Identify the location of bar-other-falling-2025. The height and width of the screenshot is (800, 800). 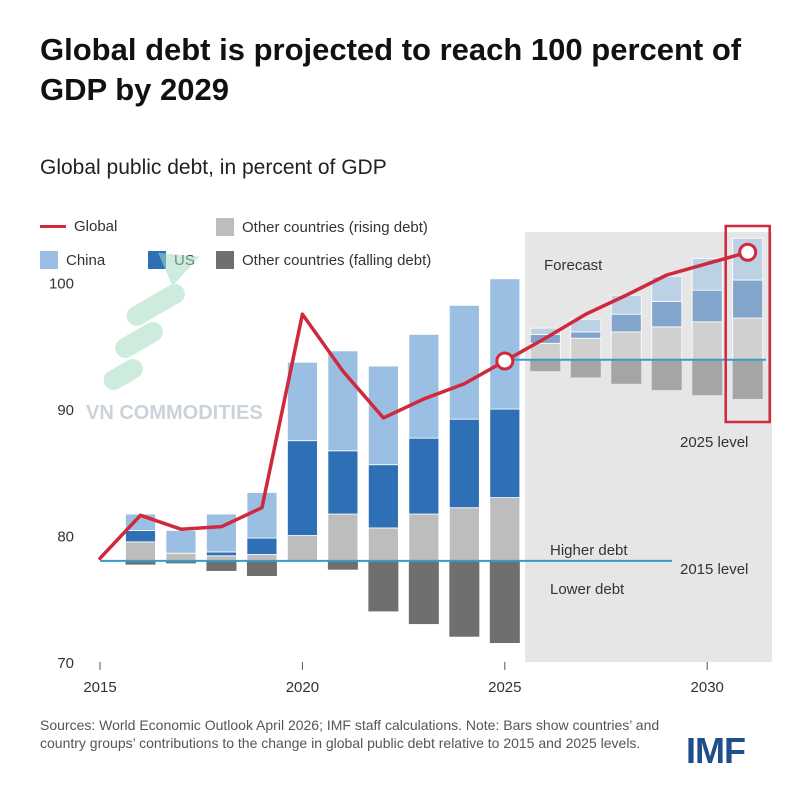
(504, 602).